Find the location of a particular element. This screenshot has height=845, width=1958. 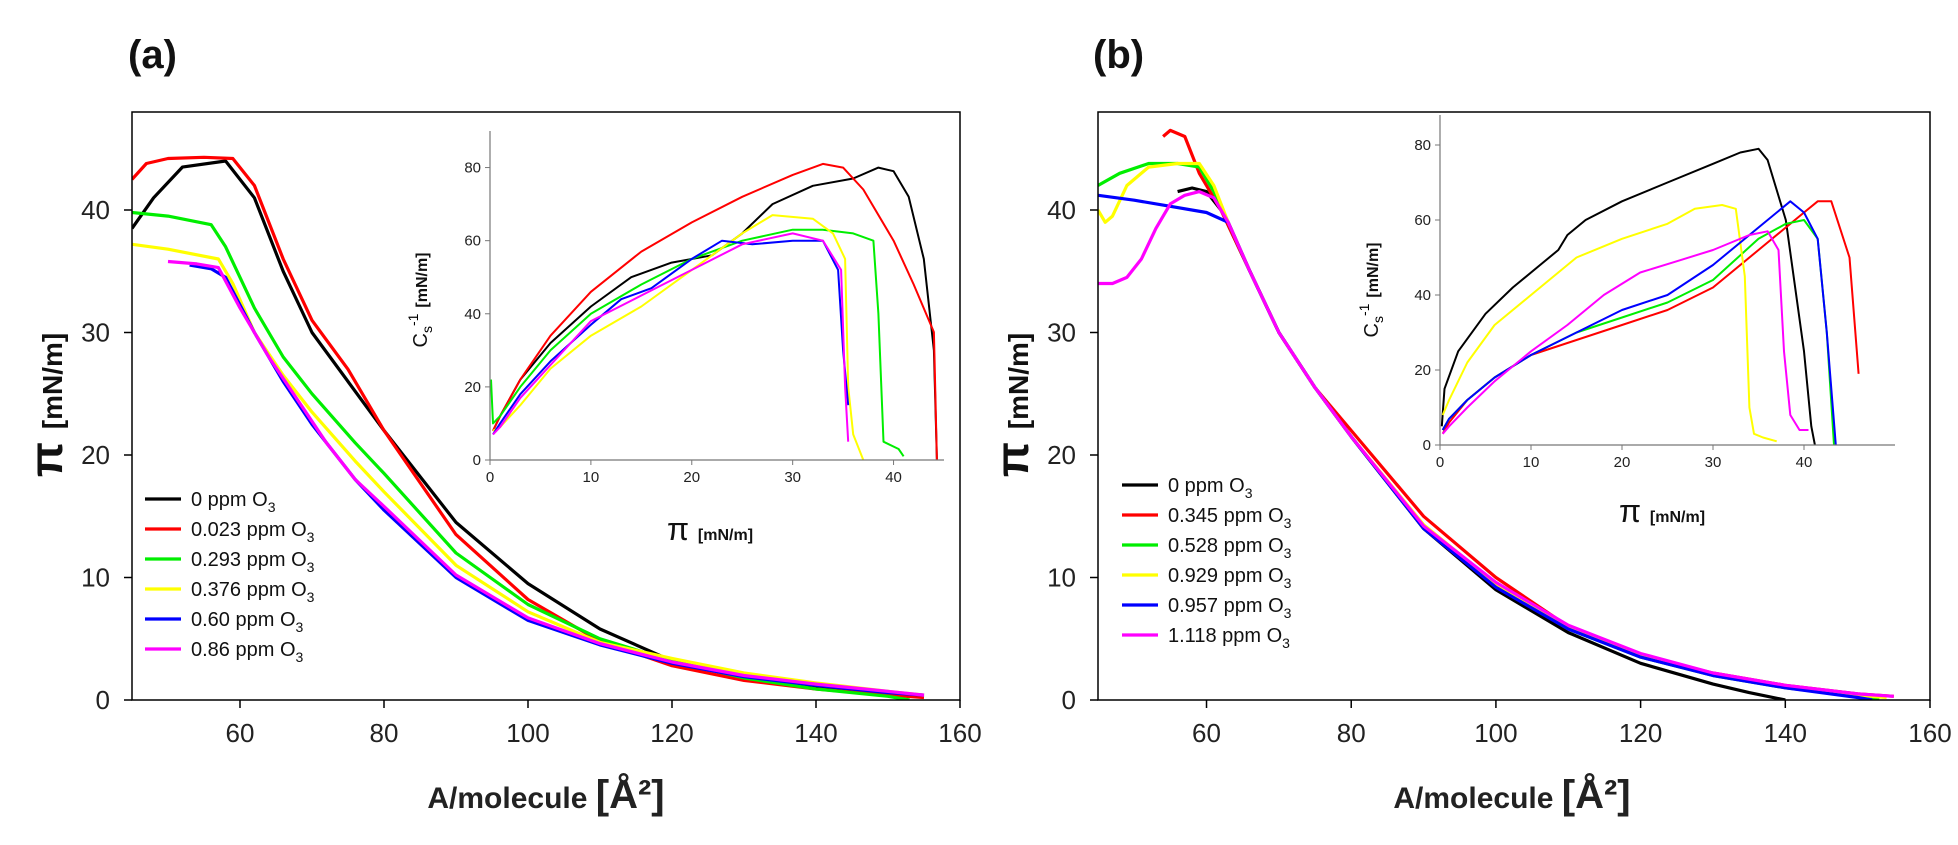

legend-label: 0.60 ppm O3 is located at coordinates (247, 622).